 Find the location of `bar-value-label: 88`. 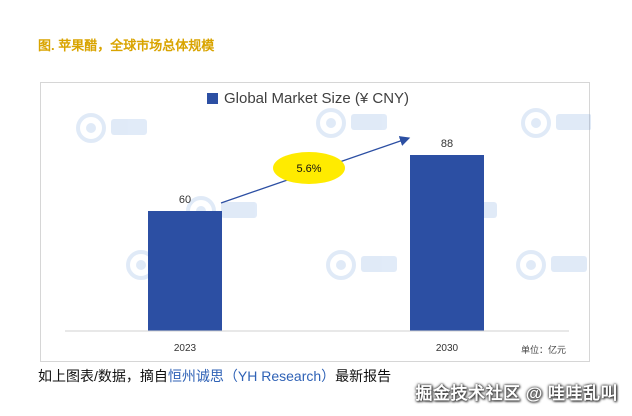

bar-value-label: 88 is located at coordinates (447, 144).